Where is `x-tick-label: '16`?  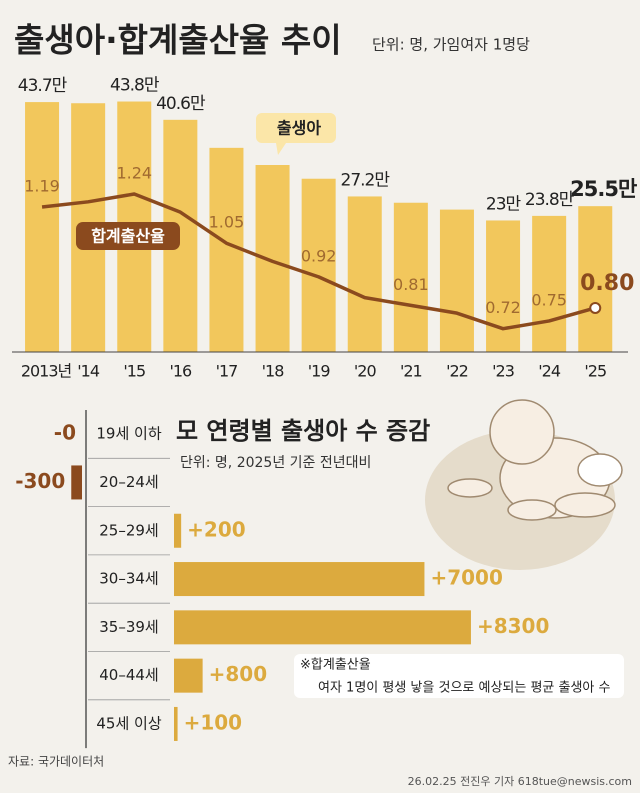
x-tick-label: '16 is located at coordinates (180, 371).